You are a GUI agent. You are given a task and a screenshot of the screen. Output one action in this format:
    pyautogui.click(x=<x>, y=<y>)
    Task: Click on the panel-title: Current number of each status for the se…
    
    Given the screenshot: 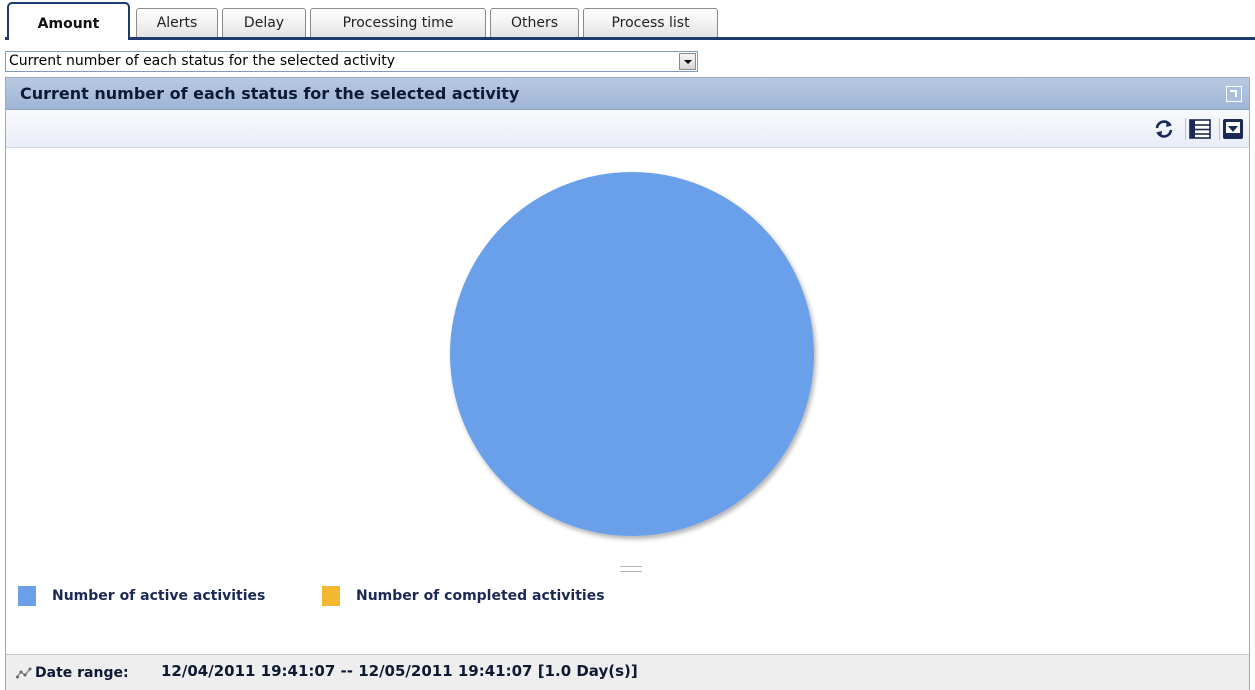 What is the action you would take?
    pyautogui.click(x=270, y=93)
    